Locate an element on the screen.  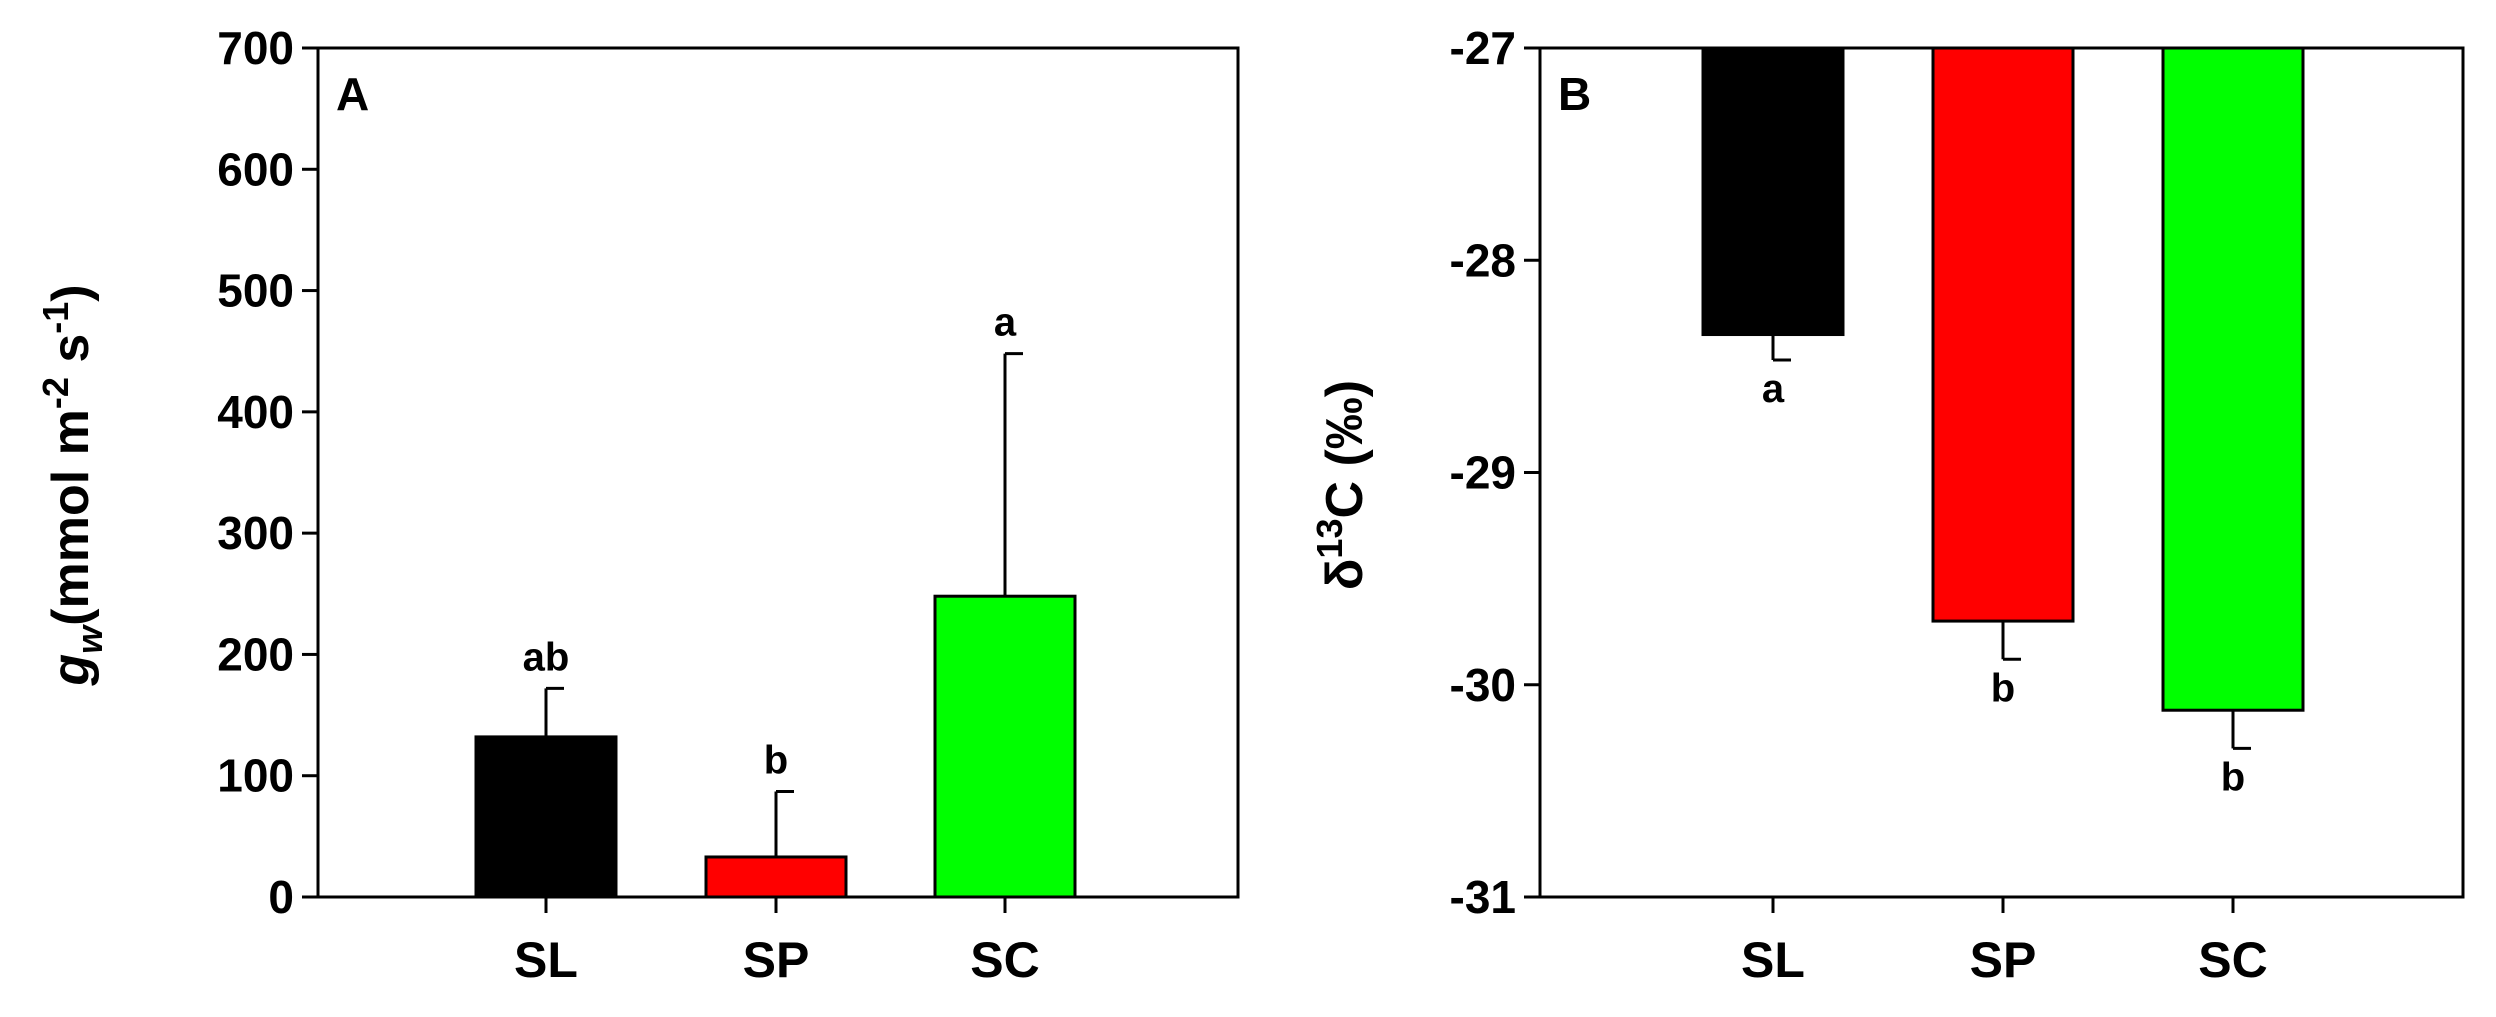
panel-a-y-tick-label: 700 is located at coordinates (255, 48).